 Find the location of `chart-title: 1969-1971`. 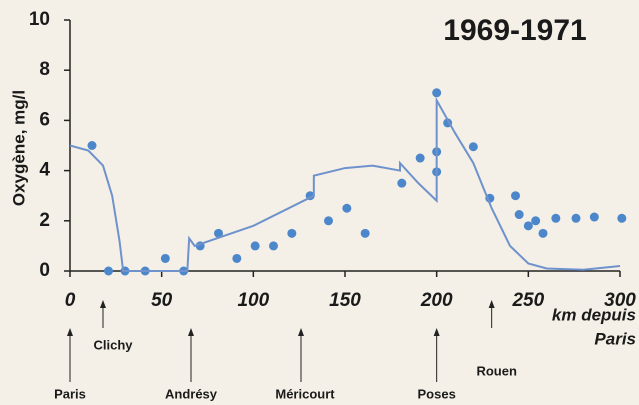

chart-title: 1969-1971 is located at coordinates (514, 30).